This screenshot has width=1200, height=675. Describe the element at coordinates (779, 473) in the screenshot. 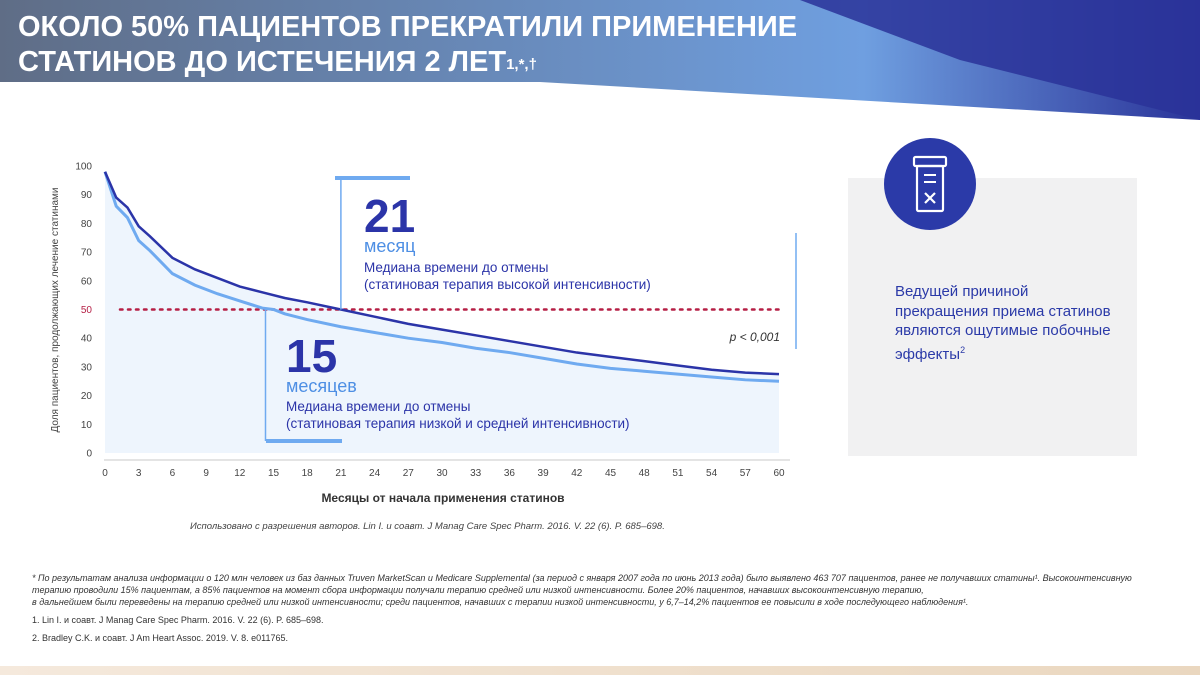

I see `x-tick-label: 60` at that location.